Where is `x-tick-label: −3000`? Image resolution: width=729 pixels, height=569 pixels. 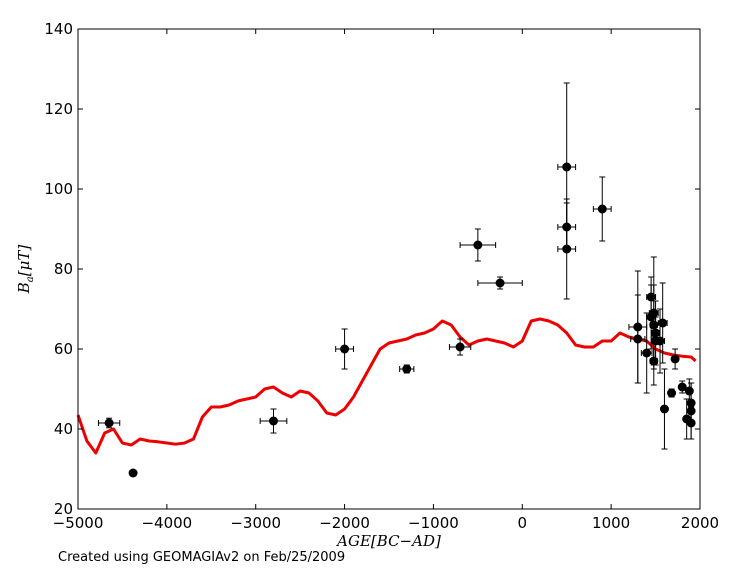 x-tick-label: −3000 is located at coordinates (255, 523).